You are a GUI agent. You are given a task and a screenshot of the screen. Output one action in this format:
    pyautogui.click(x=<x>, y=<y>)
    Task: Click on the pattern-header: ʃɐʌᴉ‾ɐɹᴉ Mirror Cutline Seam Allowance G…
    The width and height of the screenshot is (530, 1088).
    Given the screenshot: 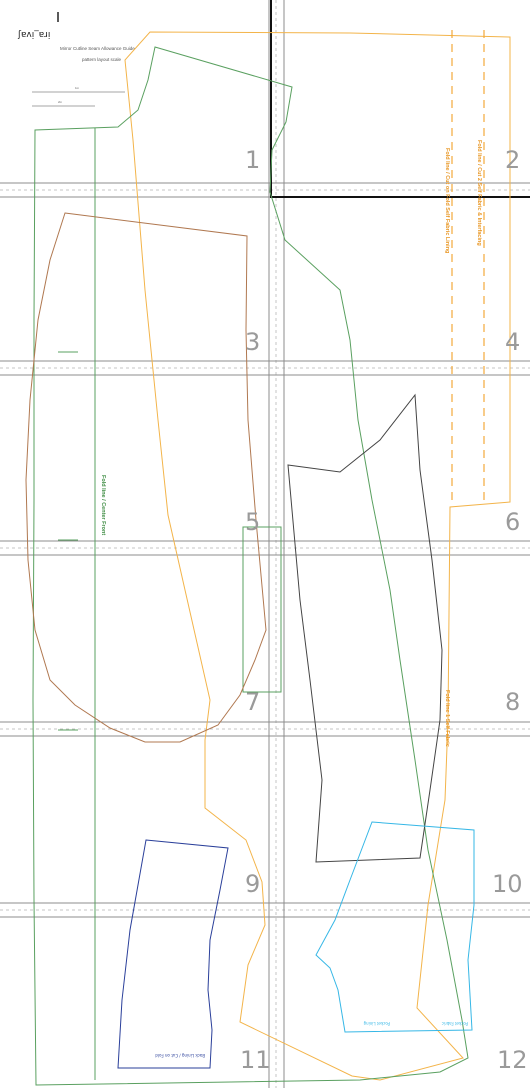 What is the action you would take?
    pyautogui.click(x=76, y=59)
    